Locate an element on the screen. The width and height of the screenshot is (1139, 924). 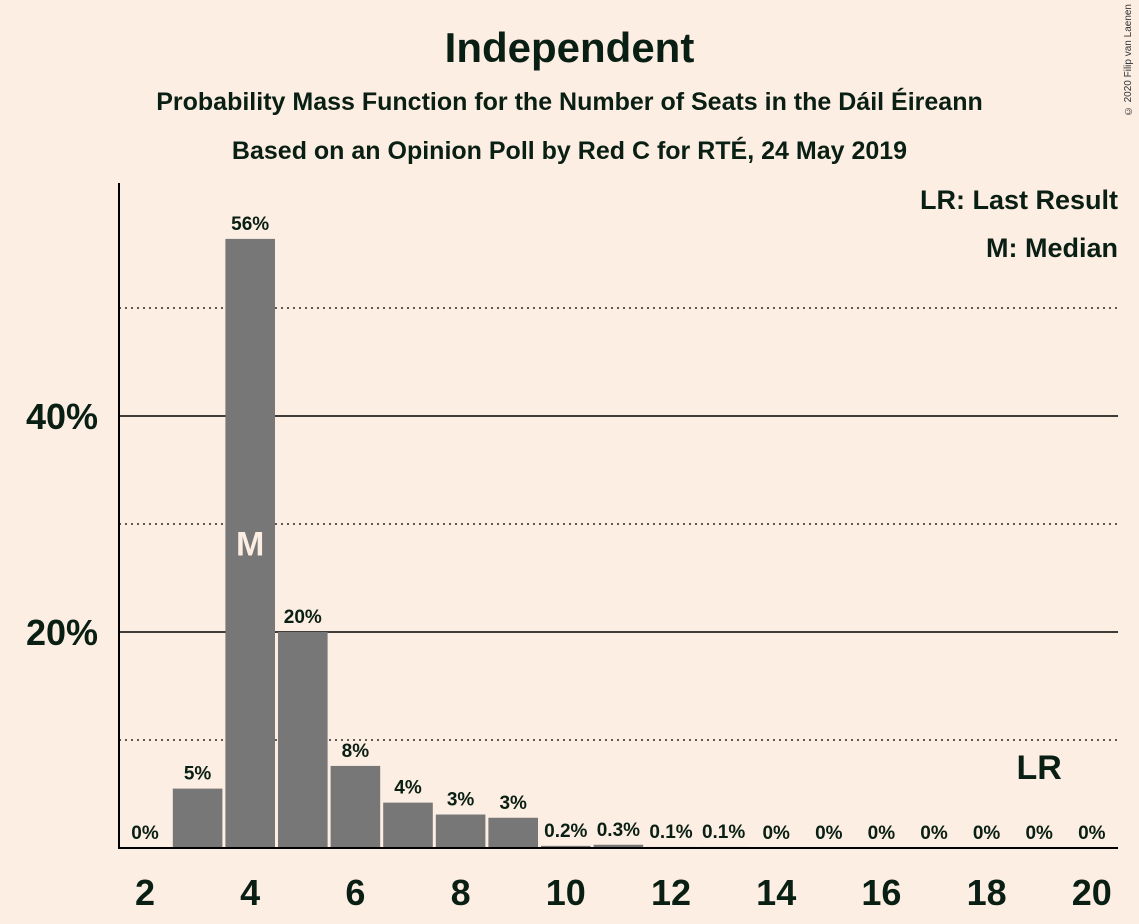
bar-value-label: 8% is located at coordinates (356, 751).